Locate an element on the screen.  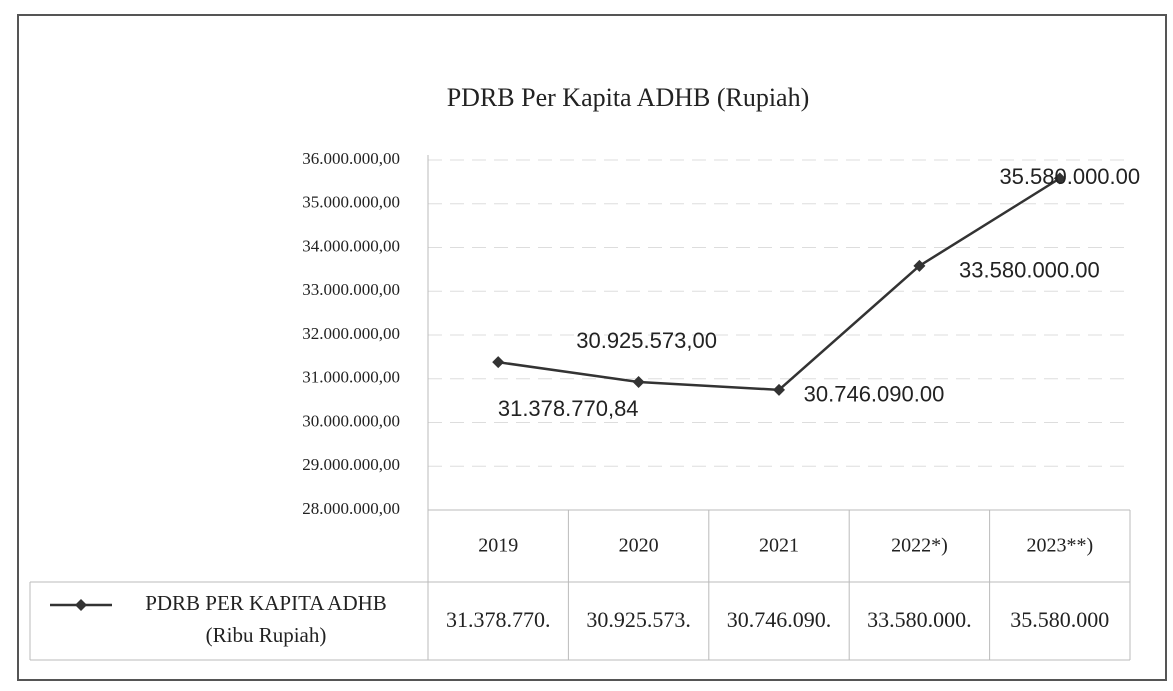
table-value: 35.580.000 is located at coordinates (1059, 619).